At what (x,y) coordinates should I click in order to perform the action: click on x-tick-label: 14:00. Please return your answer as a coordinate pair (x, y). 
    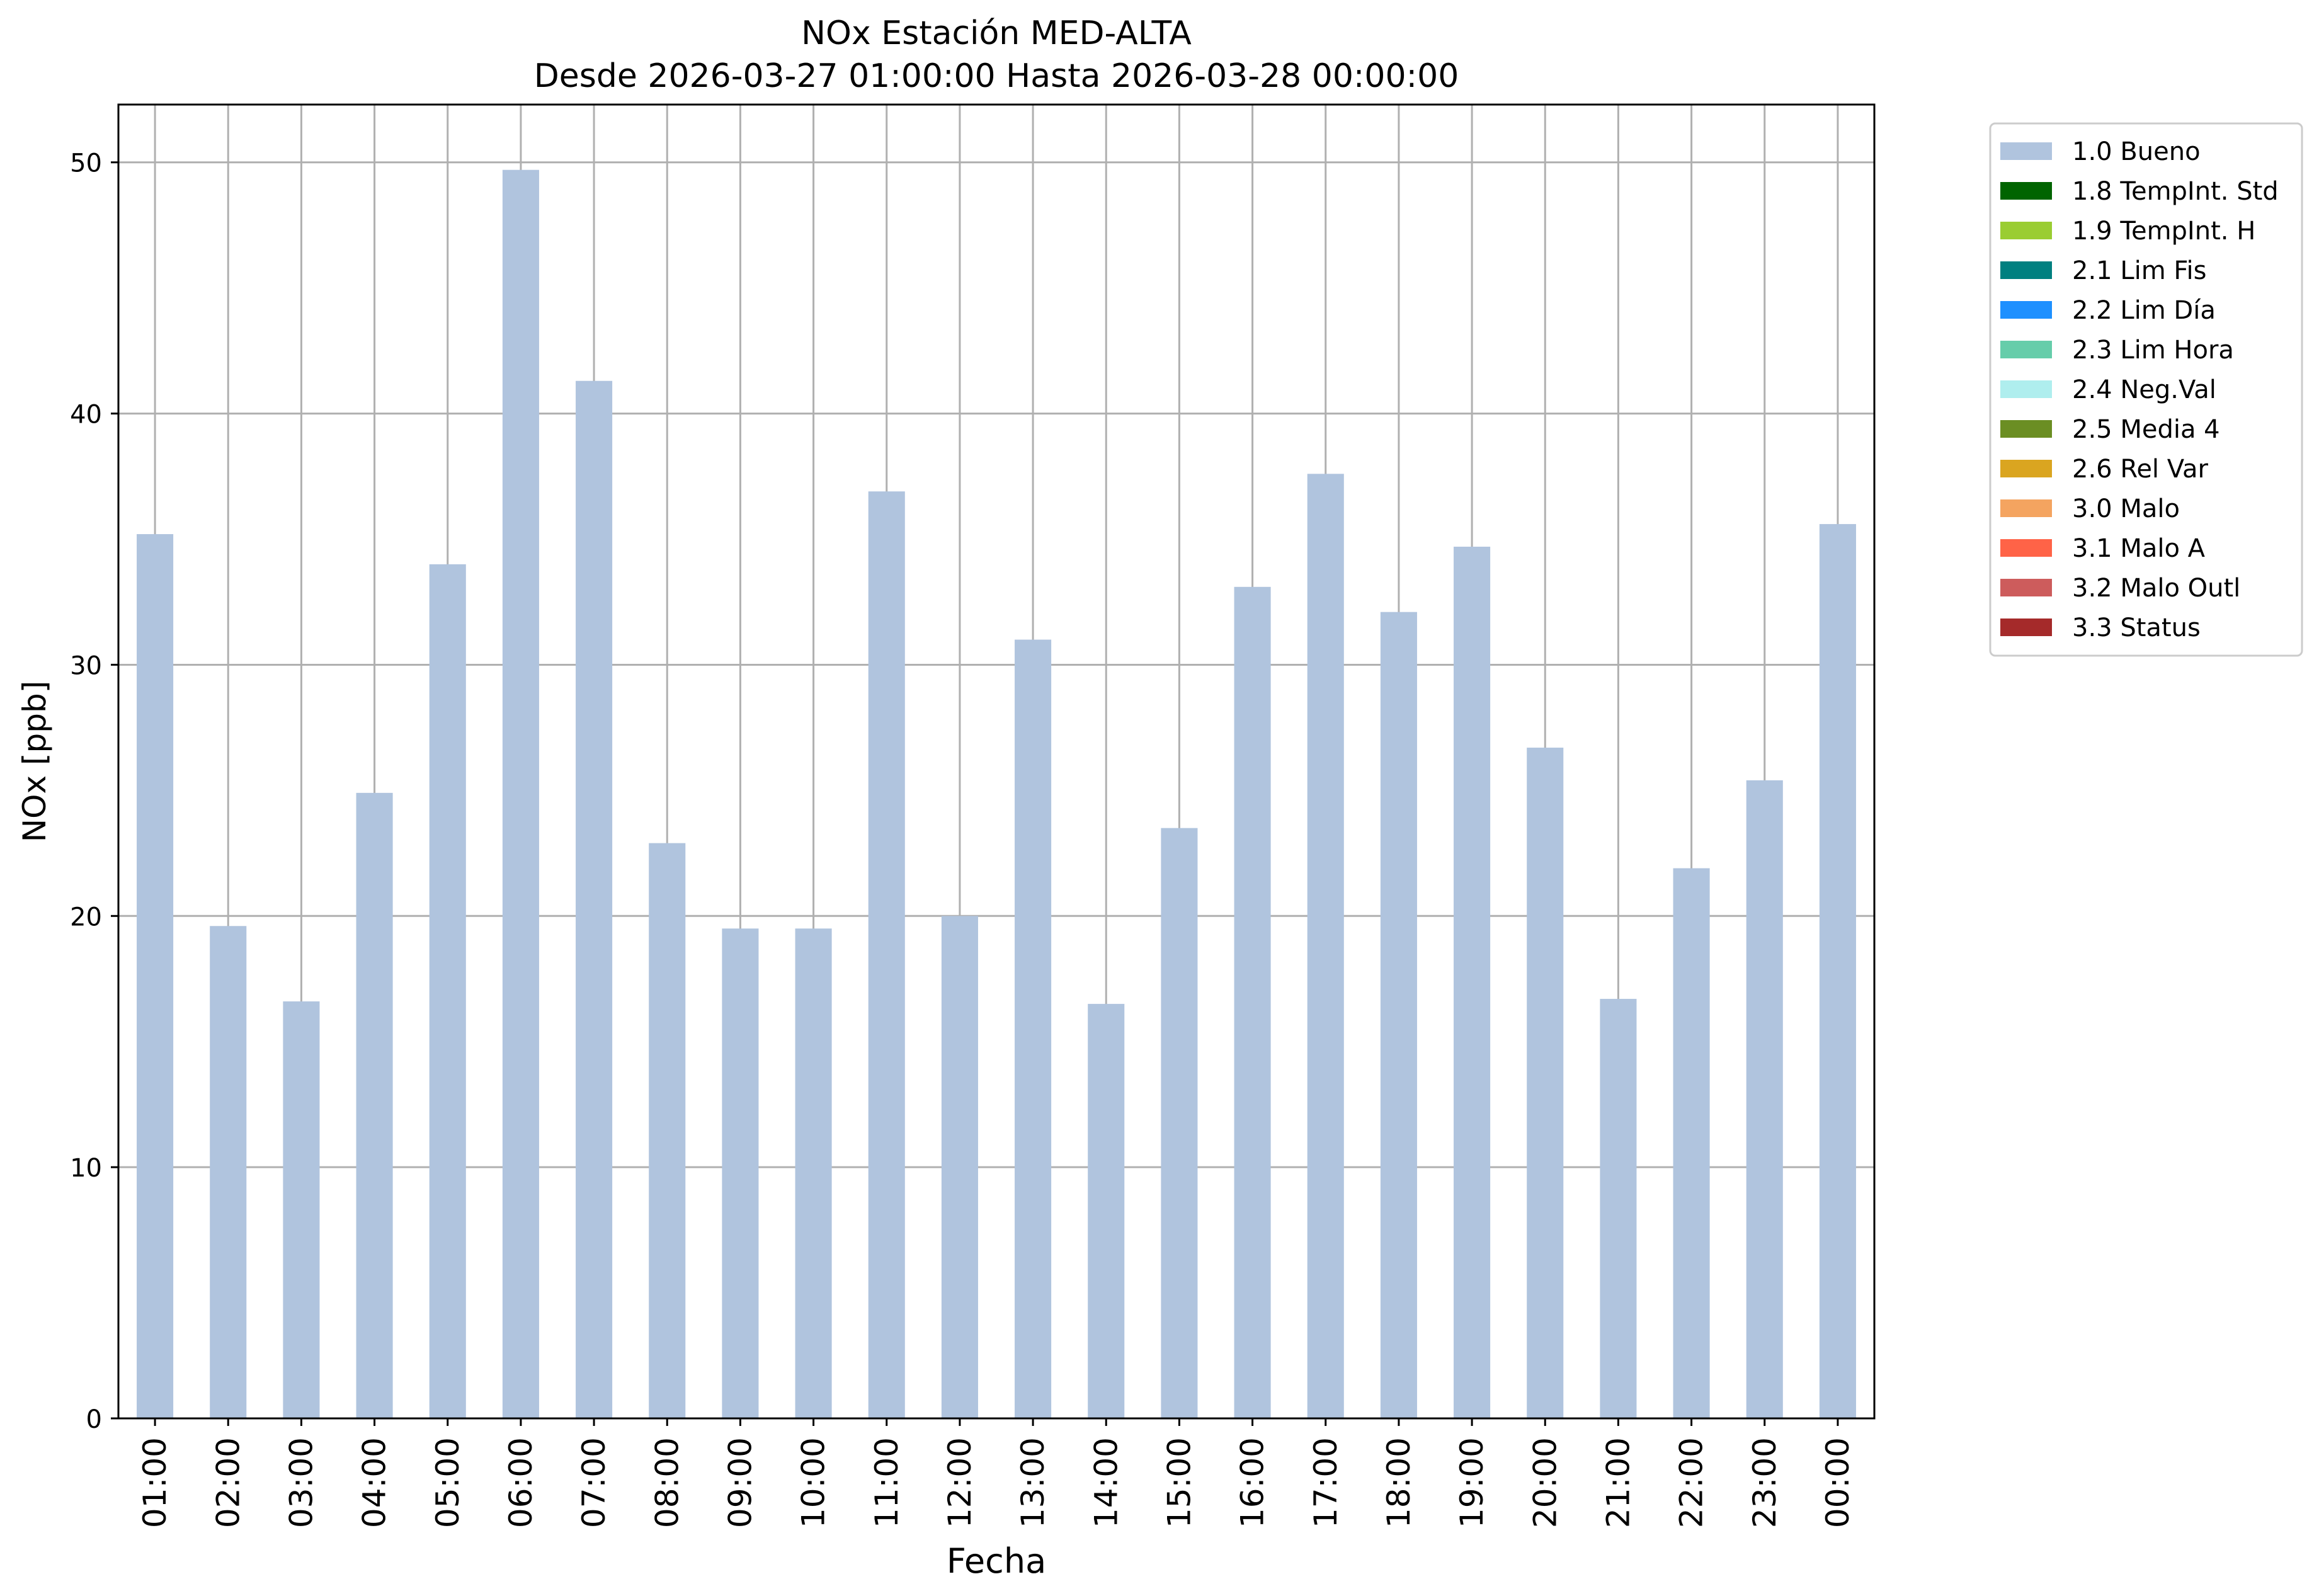
    Looking at the image, I should click on (1106, 1482).